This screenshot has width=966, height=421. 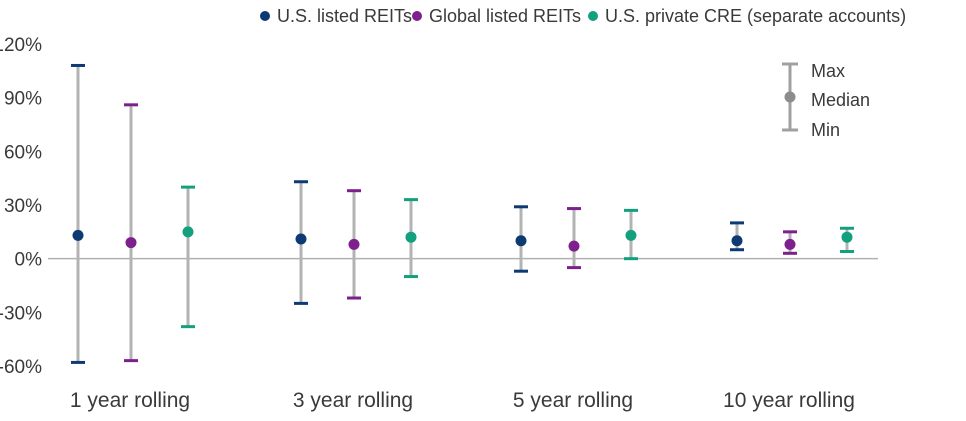 I want to click on category-label: 1 year rolling, so click(x=130, y=400).